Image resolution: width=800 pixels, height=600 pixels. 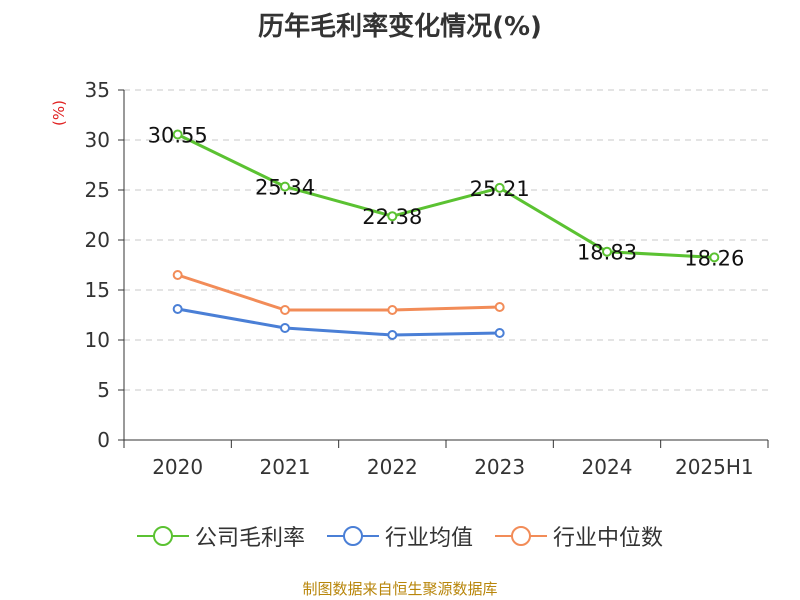 I want to click on legend: 公司毛利率 行业均值 行业中位数, so click(x=400, y=536).